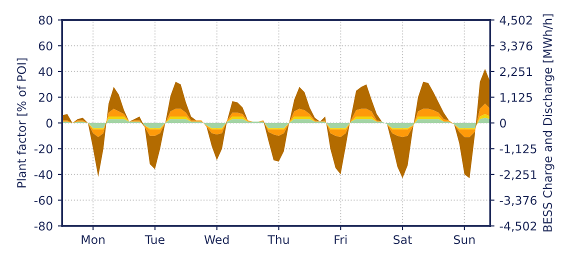  What do you see at coordinates (518, 227) in the screenshot?
I see `y2-tick-label: -4,502` at bounding box center [518, 227].